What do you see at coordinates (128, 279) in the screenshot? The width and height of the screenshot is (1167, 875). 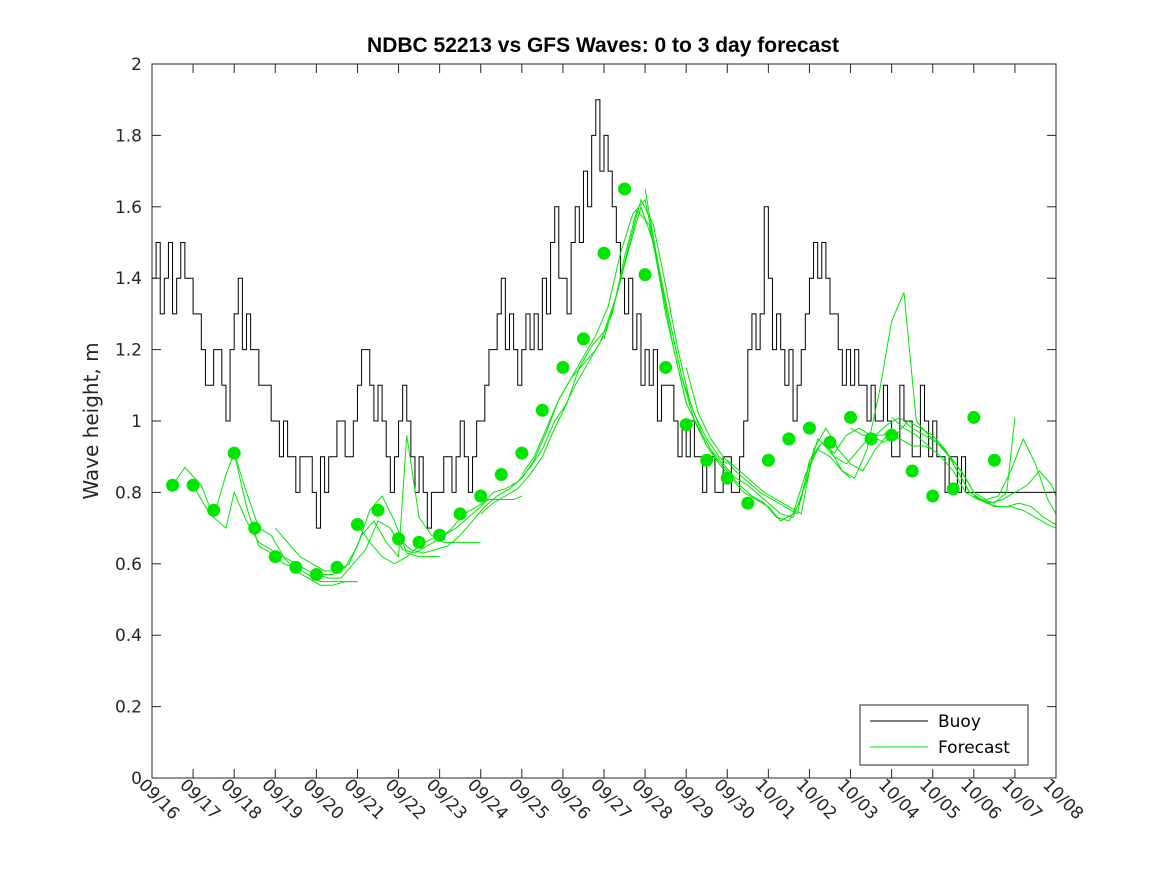 I see `y-tick-label: 1.4` at bounding box center [128, 279].